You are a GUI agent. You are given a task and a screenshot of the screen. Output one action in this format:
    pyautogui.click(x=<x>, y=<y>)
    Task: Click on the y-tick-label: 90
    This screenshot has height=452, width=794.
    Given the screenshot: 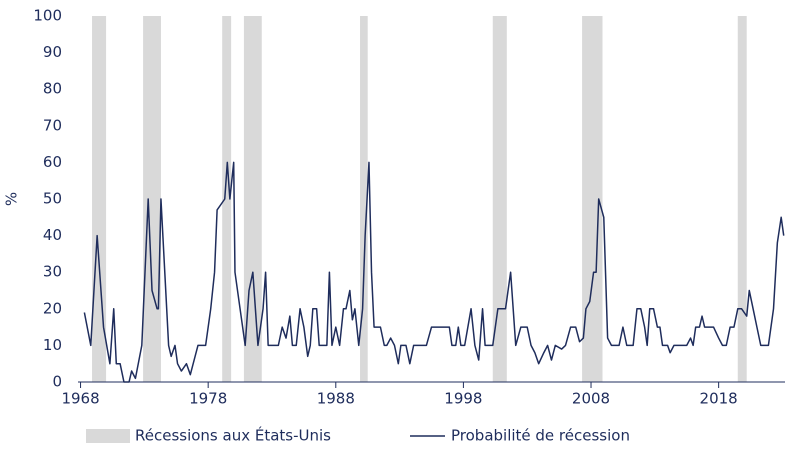 What is the action you would take?
    pyautogui.click(x=52, y=52)
    